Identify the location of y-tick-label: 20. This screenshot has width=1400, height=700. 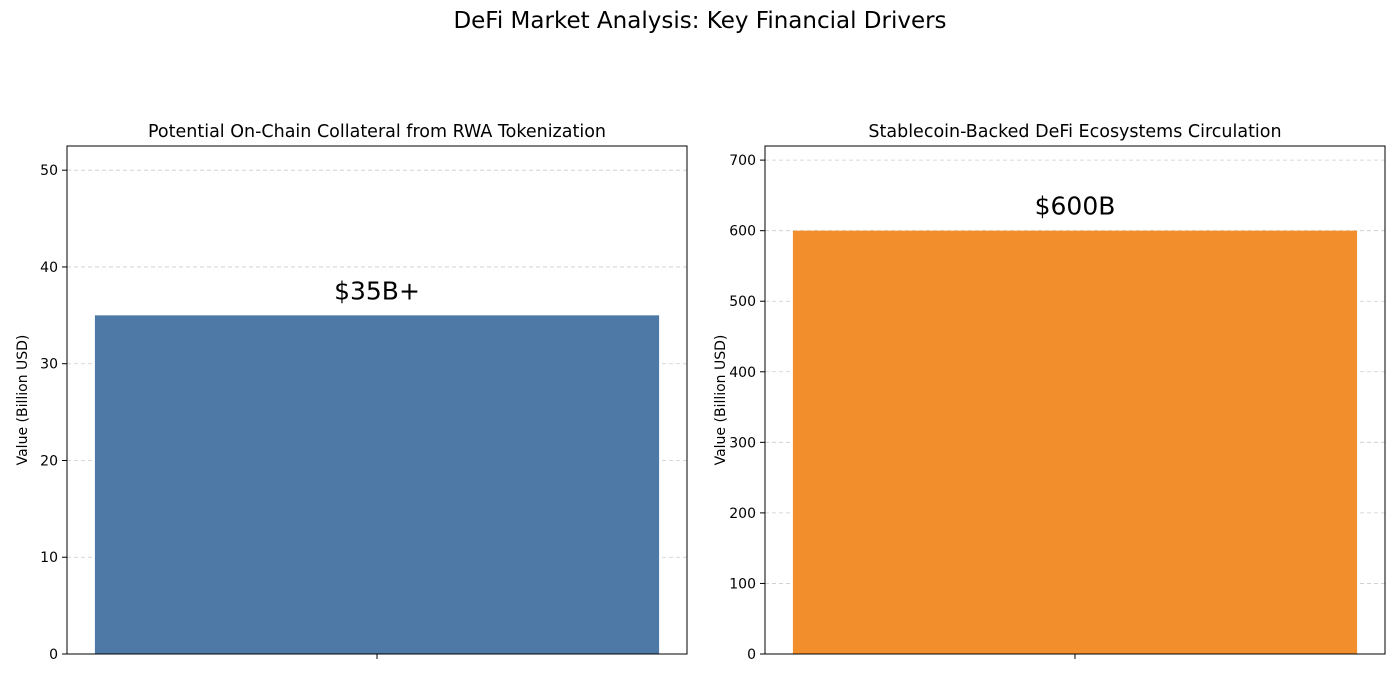
(49, 461).